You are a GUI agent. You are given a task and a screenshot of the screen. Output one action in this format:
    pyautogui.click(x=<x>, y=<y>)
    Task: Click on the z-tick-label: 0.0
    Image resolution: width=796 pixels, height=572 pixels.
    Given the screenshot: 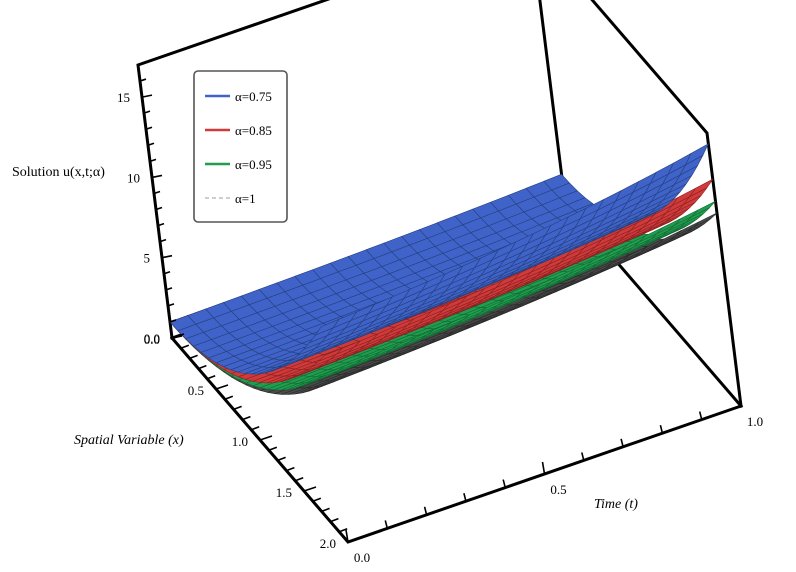 What is the action you would take?
    pyautogui.click(x=152, y=338)
    